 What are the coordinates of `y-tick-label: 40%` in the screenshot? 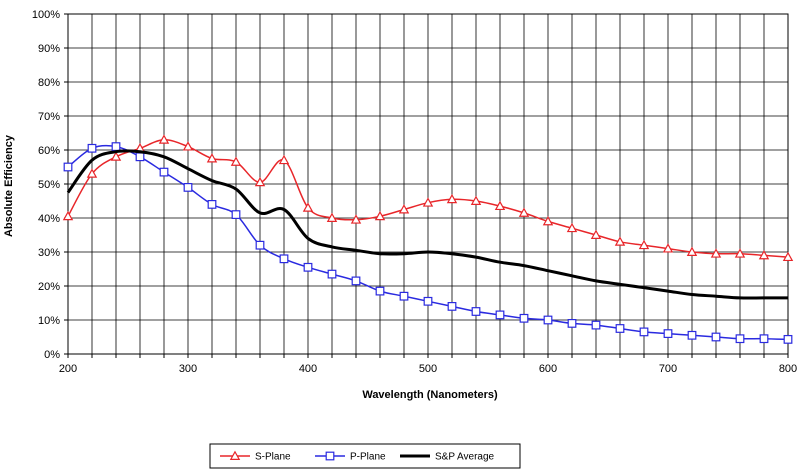 It's located at (49, 219).